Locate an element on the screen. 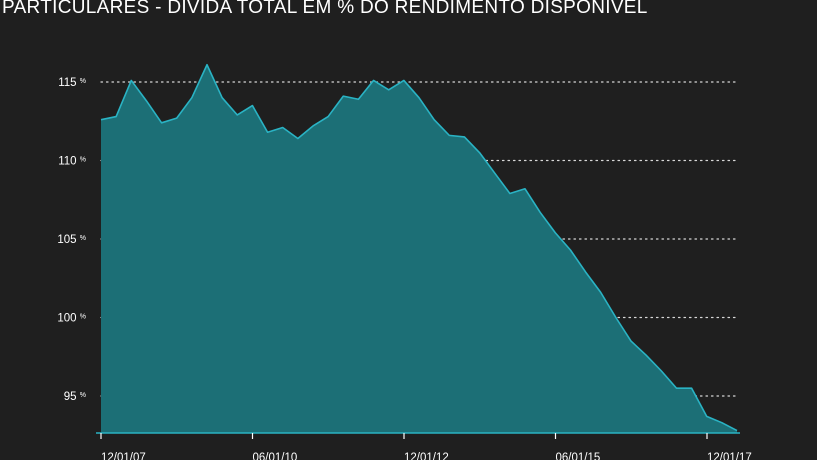 The height and width of the screenshot is (460, 817). x-tick-label: 12/01/07 is located at coordinates (123, 456).